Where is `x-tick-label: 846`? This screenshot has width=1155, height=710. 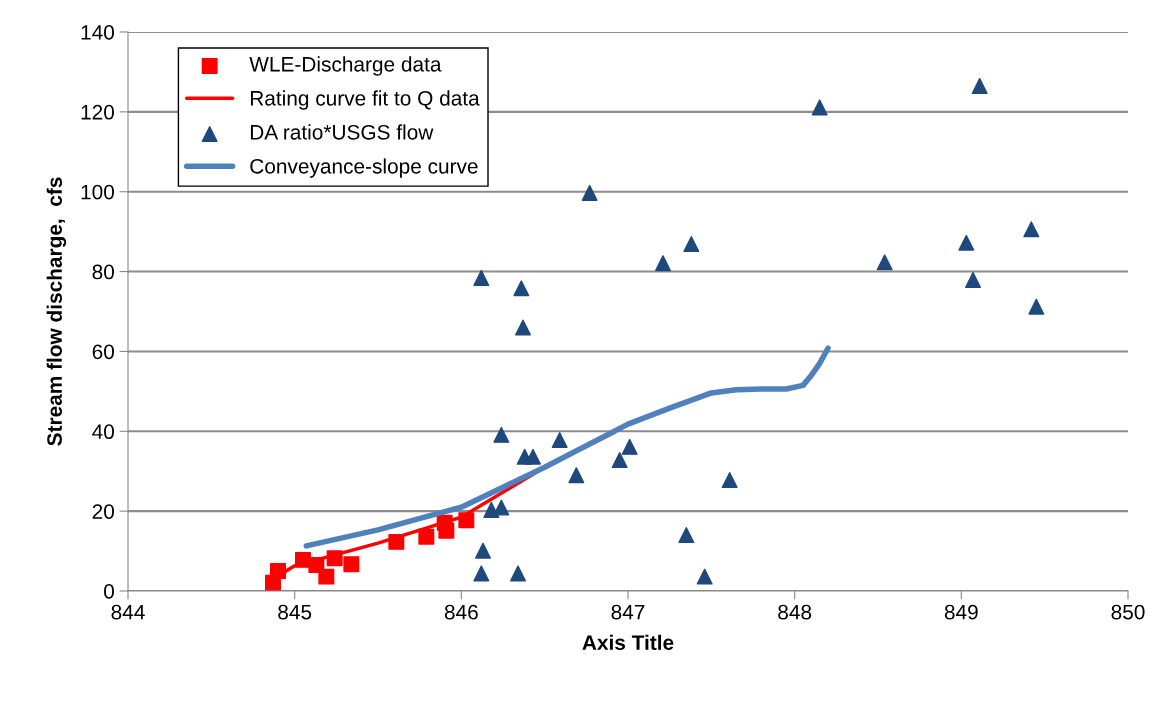 x-tick-label: 846 is located at coordinates (461, 612).